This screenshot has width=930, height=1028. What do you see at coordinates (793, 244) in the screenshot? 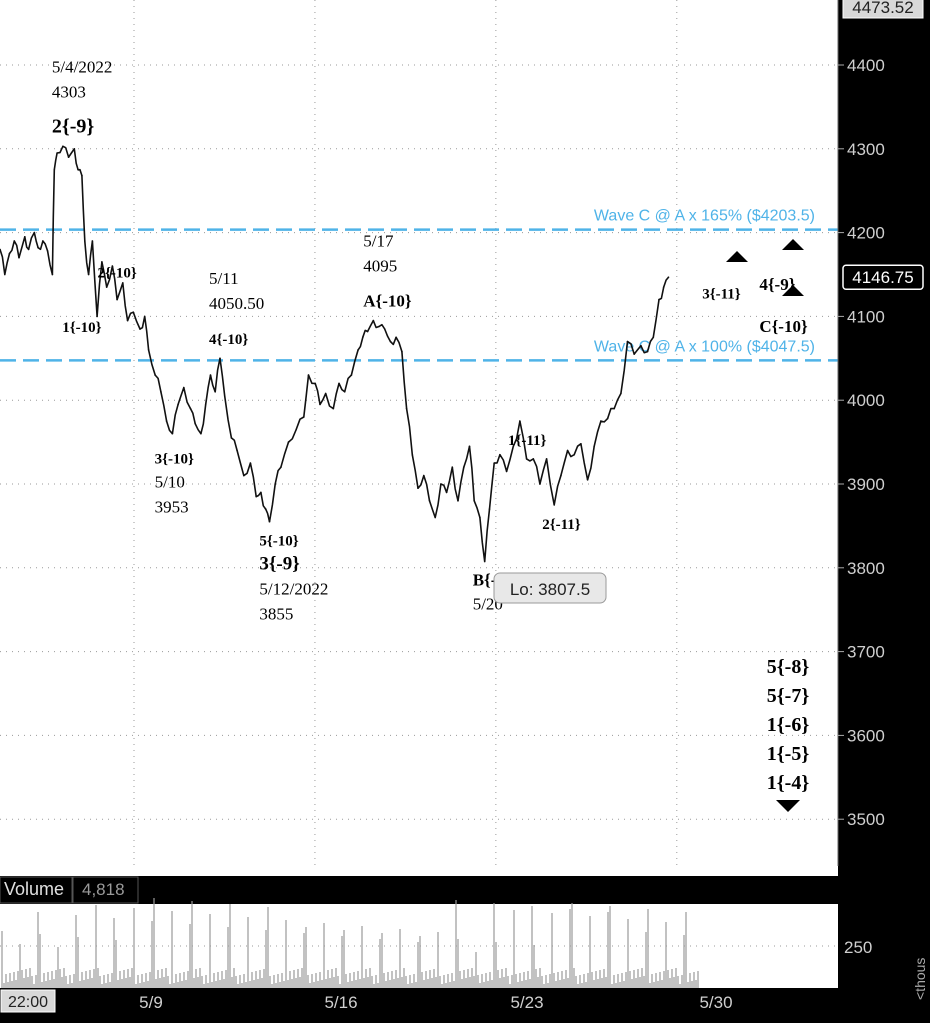
I see `wave-4-9-up-triangle` at bounding box center [793, 244].